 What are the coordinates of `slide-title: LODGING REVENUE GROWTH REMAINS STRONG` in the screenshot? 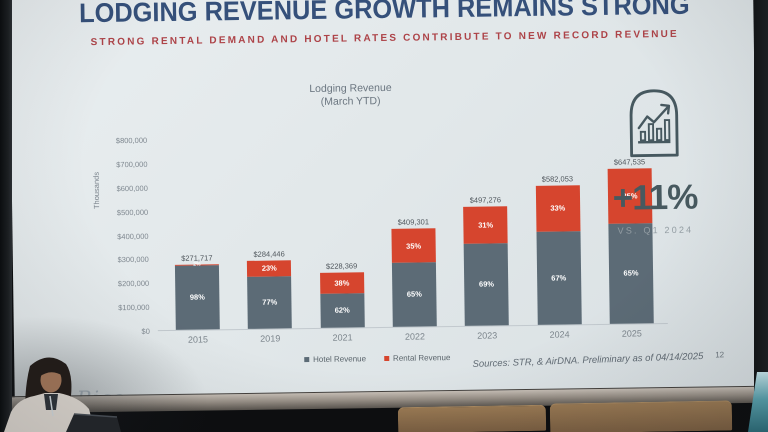 It's located at (384, 14).